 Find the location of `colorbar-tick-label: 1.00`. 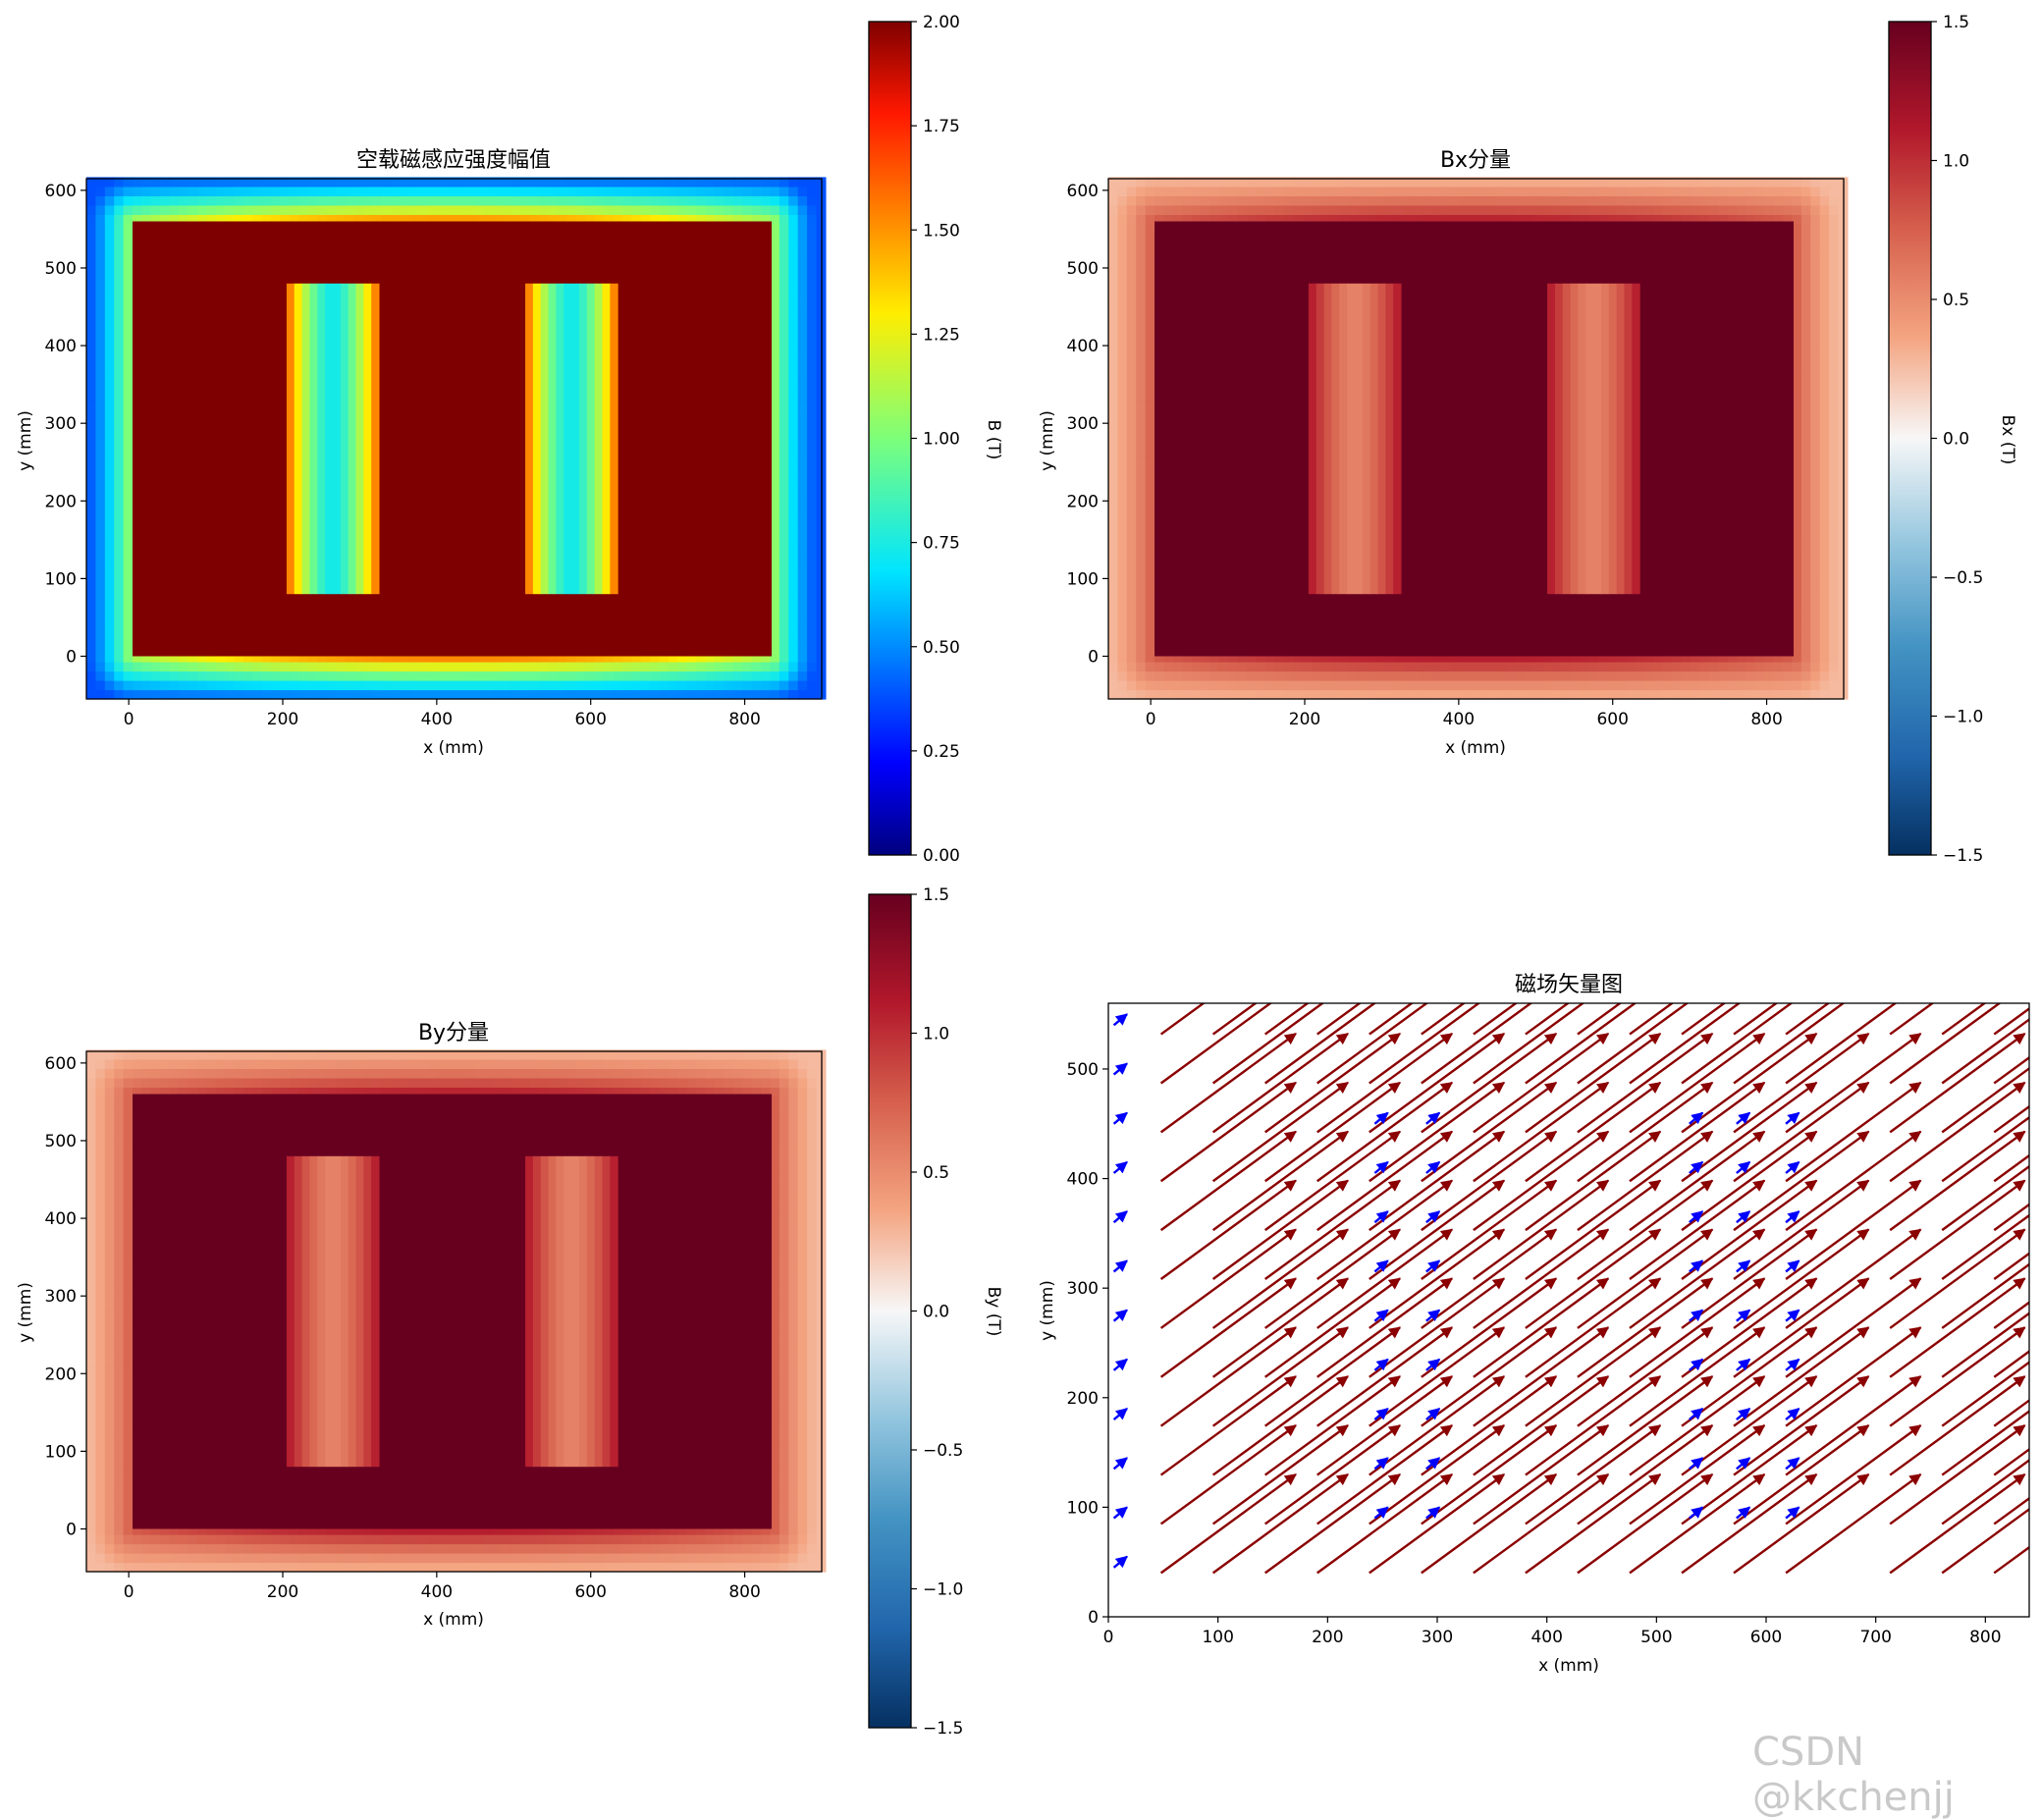

colorbar-tick-label: 1.00 is located at coordinates (941, 440).